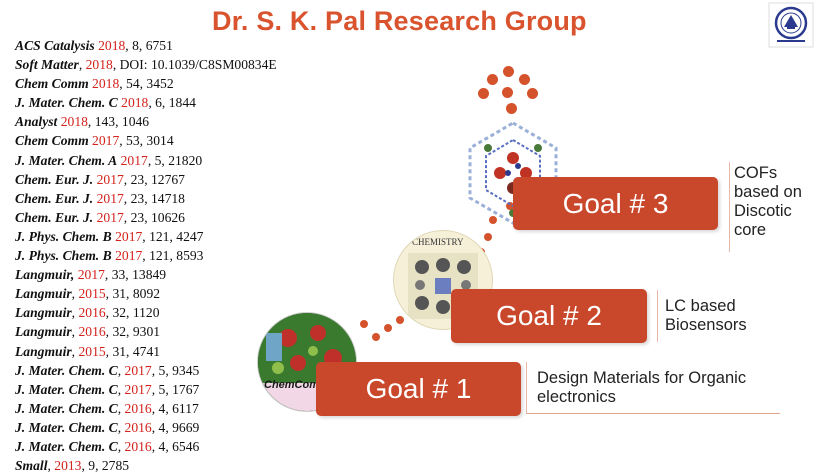 This screenshot has height=475, width=826. Describe the element at coordinates (146, 84) in the screenshot. I see `publication-details: , 54, 3452` at that location.